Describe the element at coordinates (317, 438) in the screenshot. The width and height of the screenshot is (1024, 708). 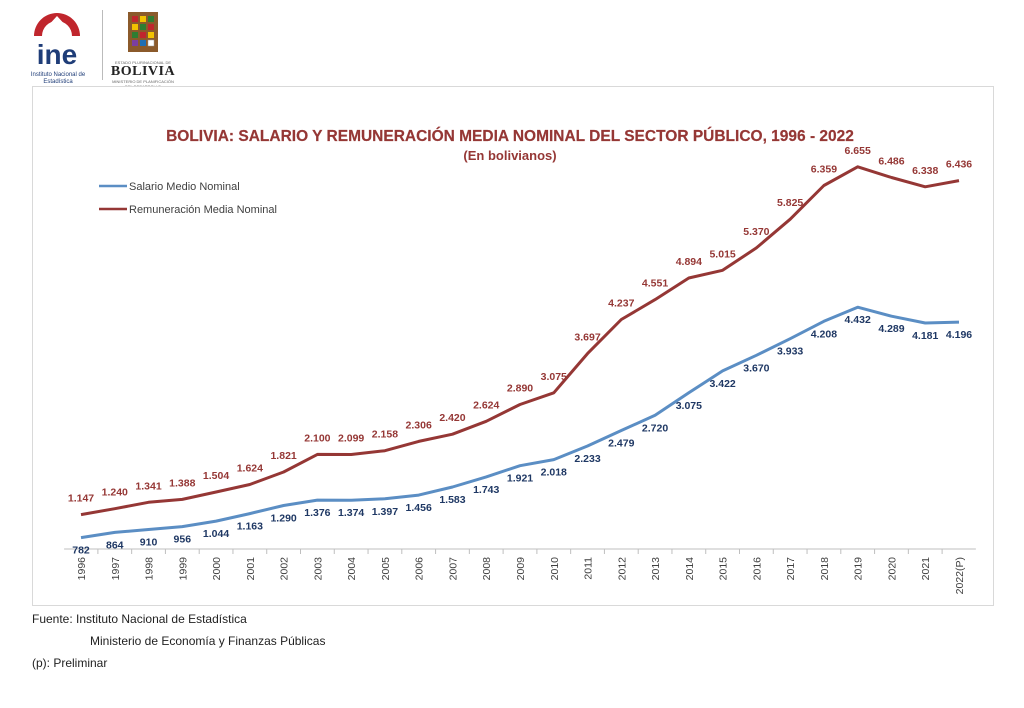
I see `data-label: 2.100` at that location.